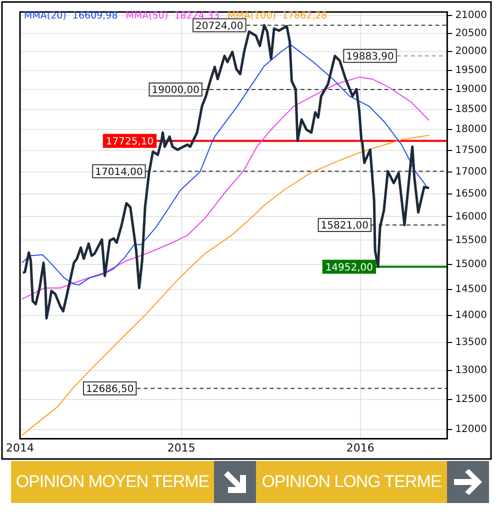 The image size is (500, 520). What do you see at coordinates (471, 240) in the screenshot?
I see `y-tick-label: 15500` at bounding box center [471, 240].